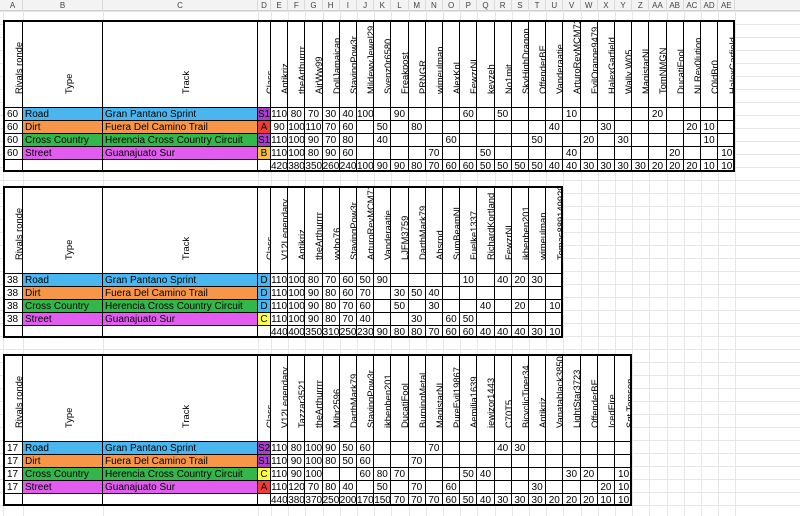 The height and width of the screenshot is (516, 800). What do you see at coordinates (264, 230) in the screenshot?
I see `header-class: Class` at bounding box center [264, 230].